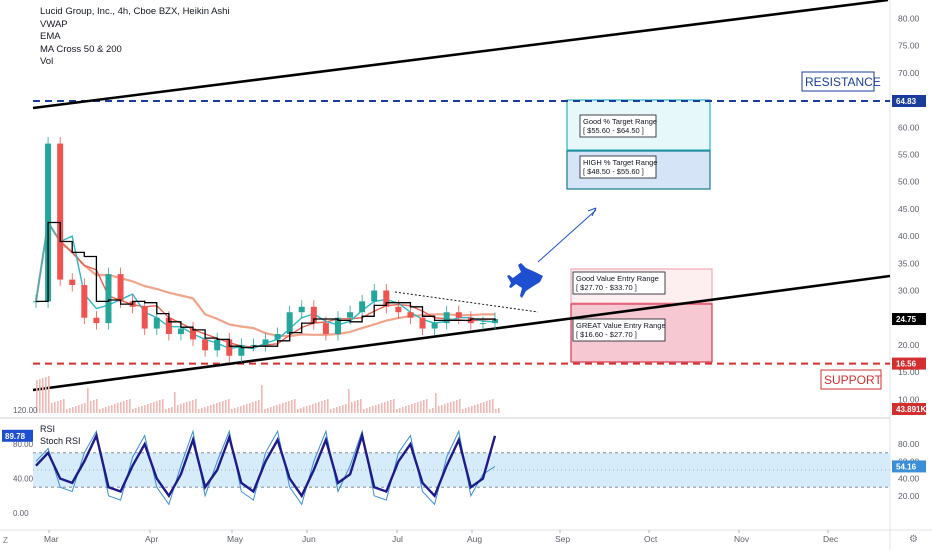  I want to click on indicator-ema: EMA, so click(50, 36).